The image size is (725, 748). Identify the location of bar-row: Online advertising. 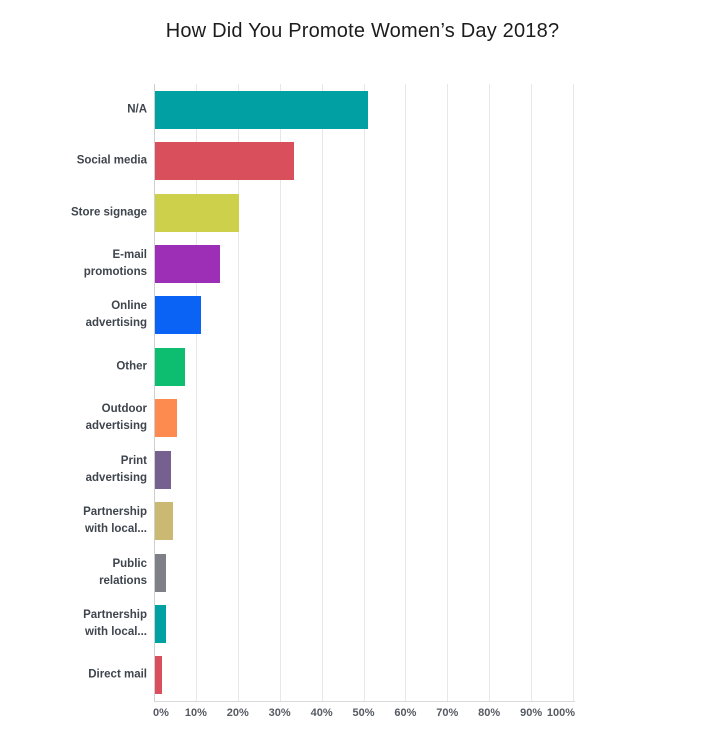
(329, 315).